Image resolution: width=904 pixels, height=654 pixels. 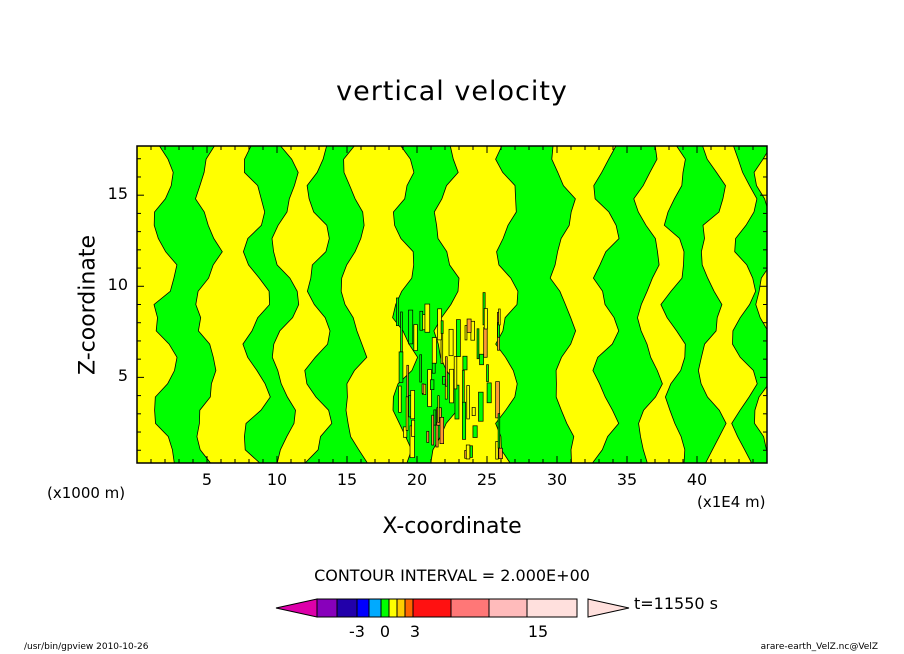 What do you see at coordinates (122, 376) in the screenshot?
I see `y-tick-label: 5` at bounding box center [122, 376].